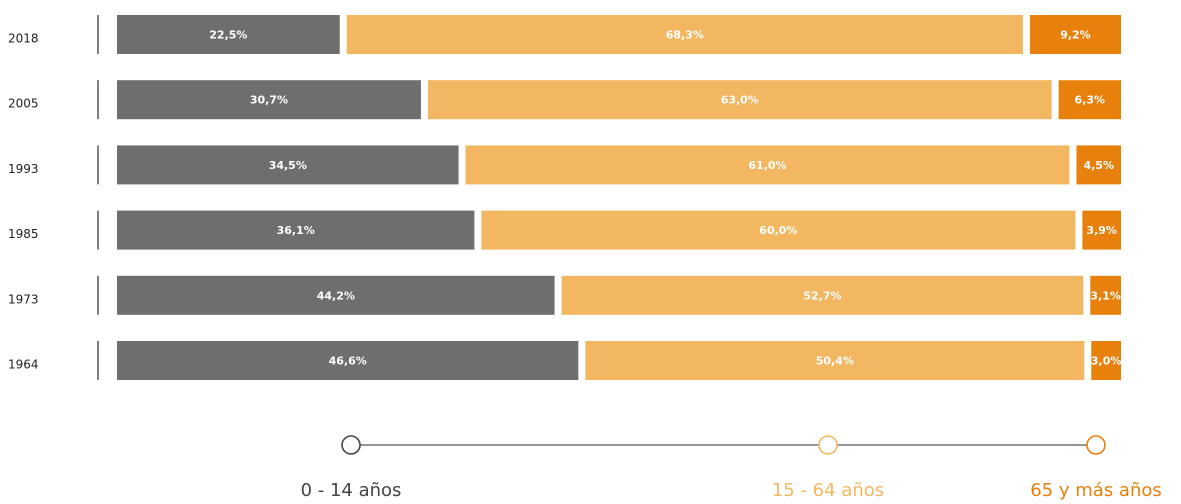 Image resolution: width=1181 pixels, height=504 pixels. Describe the element at coordinates (23, 365) in the screenshot. I see `year-label: 1964` at that location.